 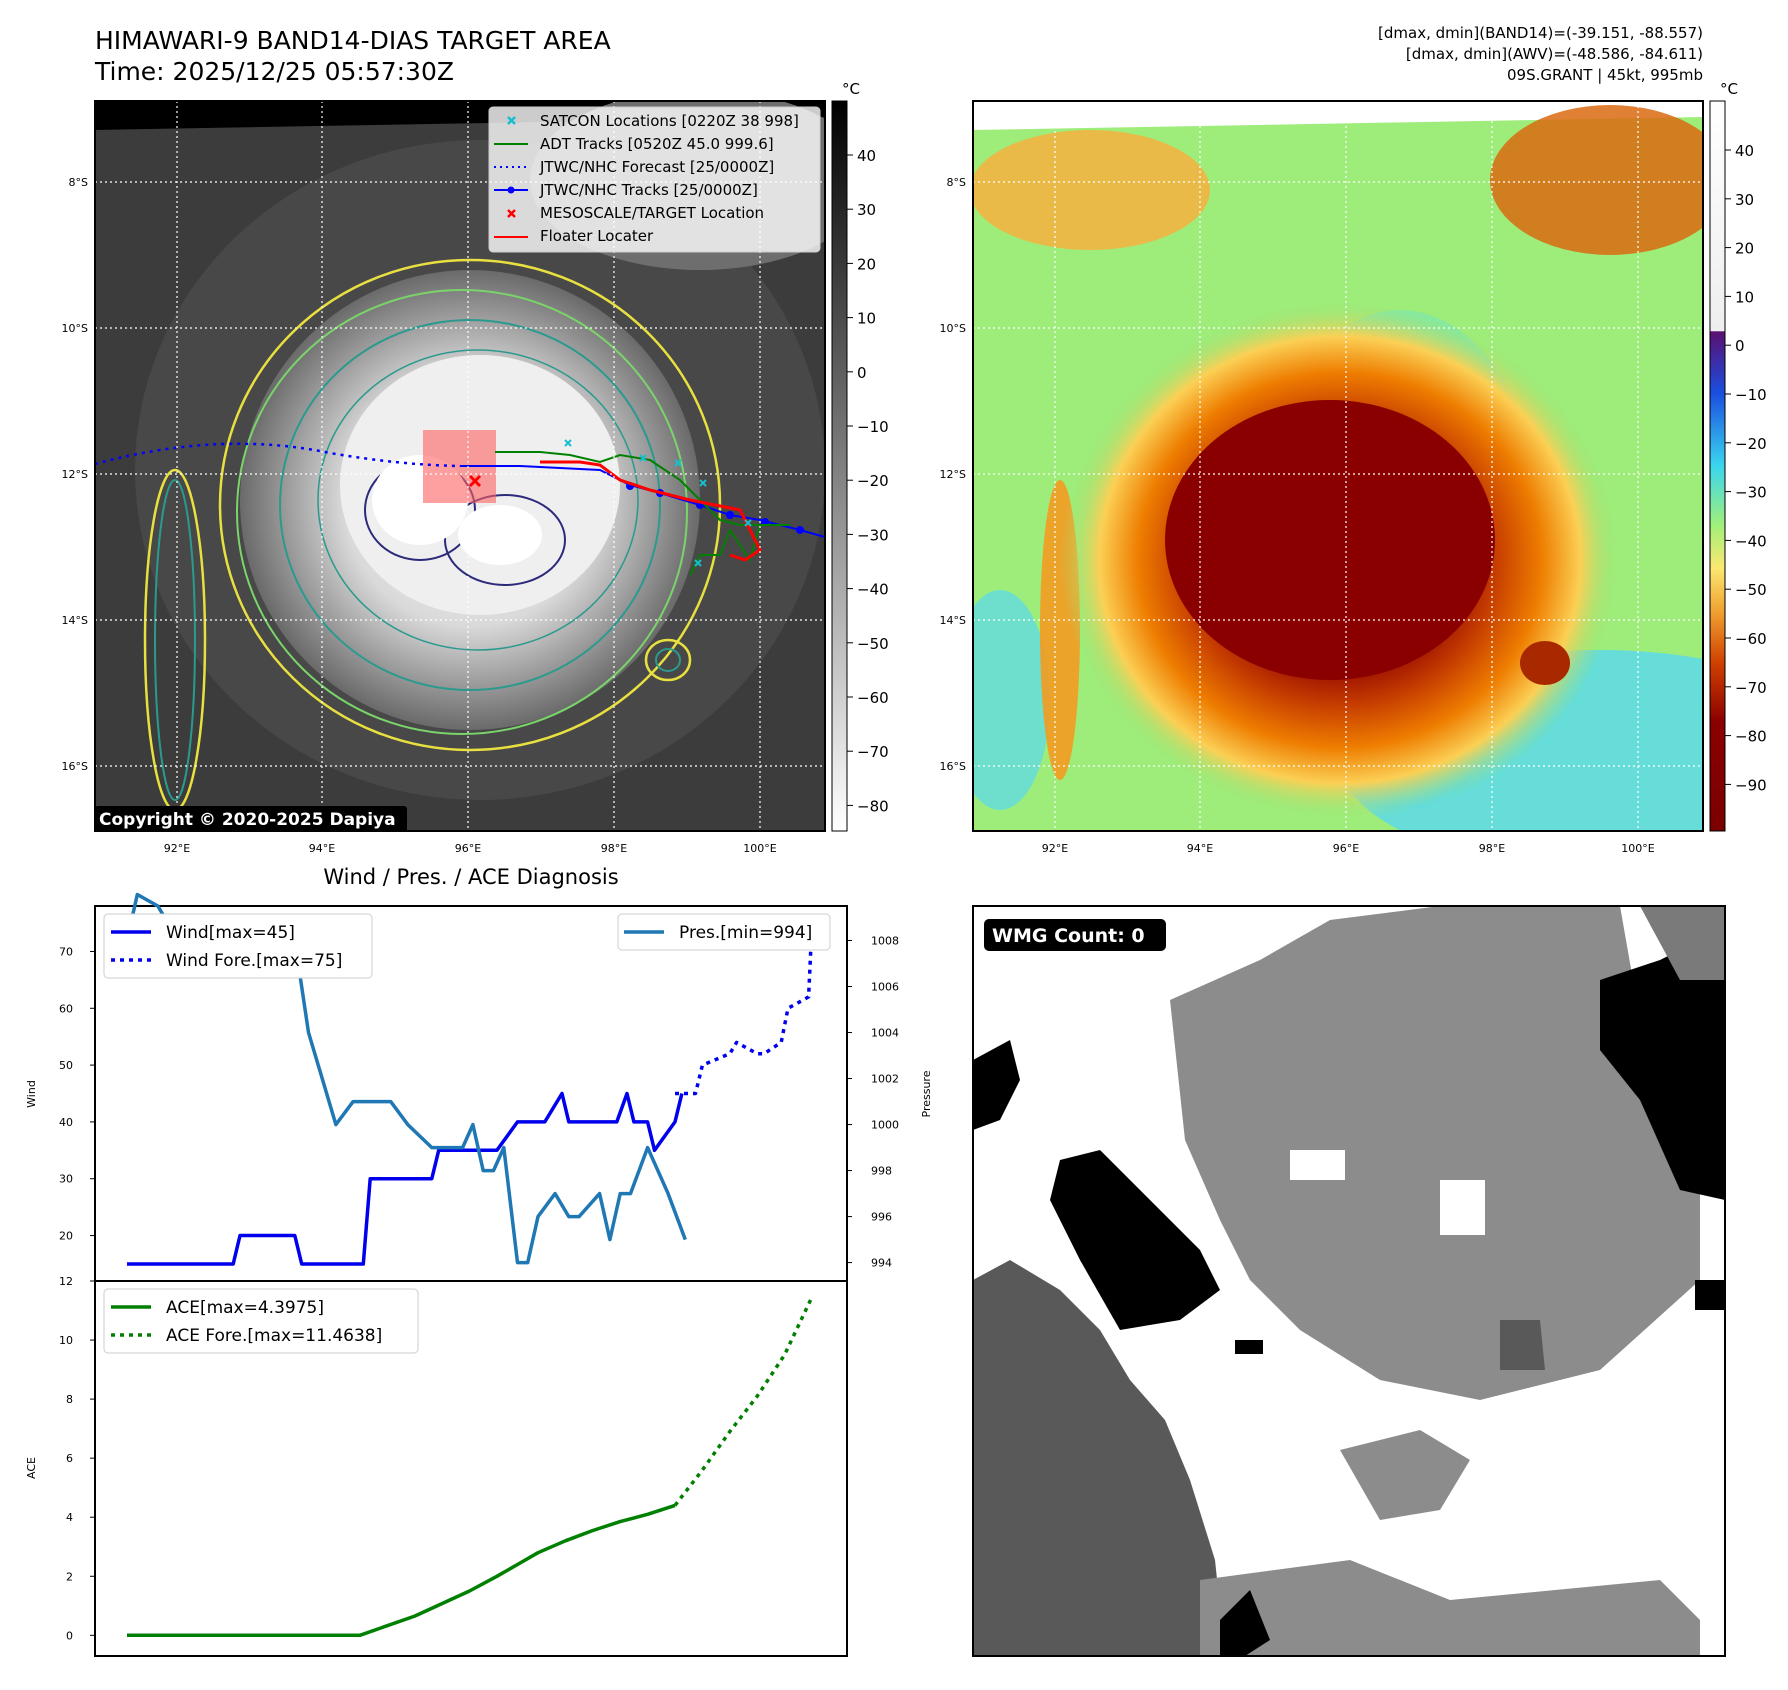 What do you see at coordinates (274, 71) in the screenshot?
I see `figure-time: Time: 2025/12/25 05:57:30Z` at bounding box center [274, 71].